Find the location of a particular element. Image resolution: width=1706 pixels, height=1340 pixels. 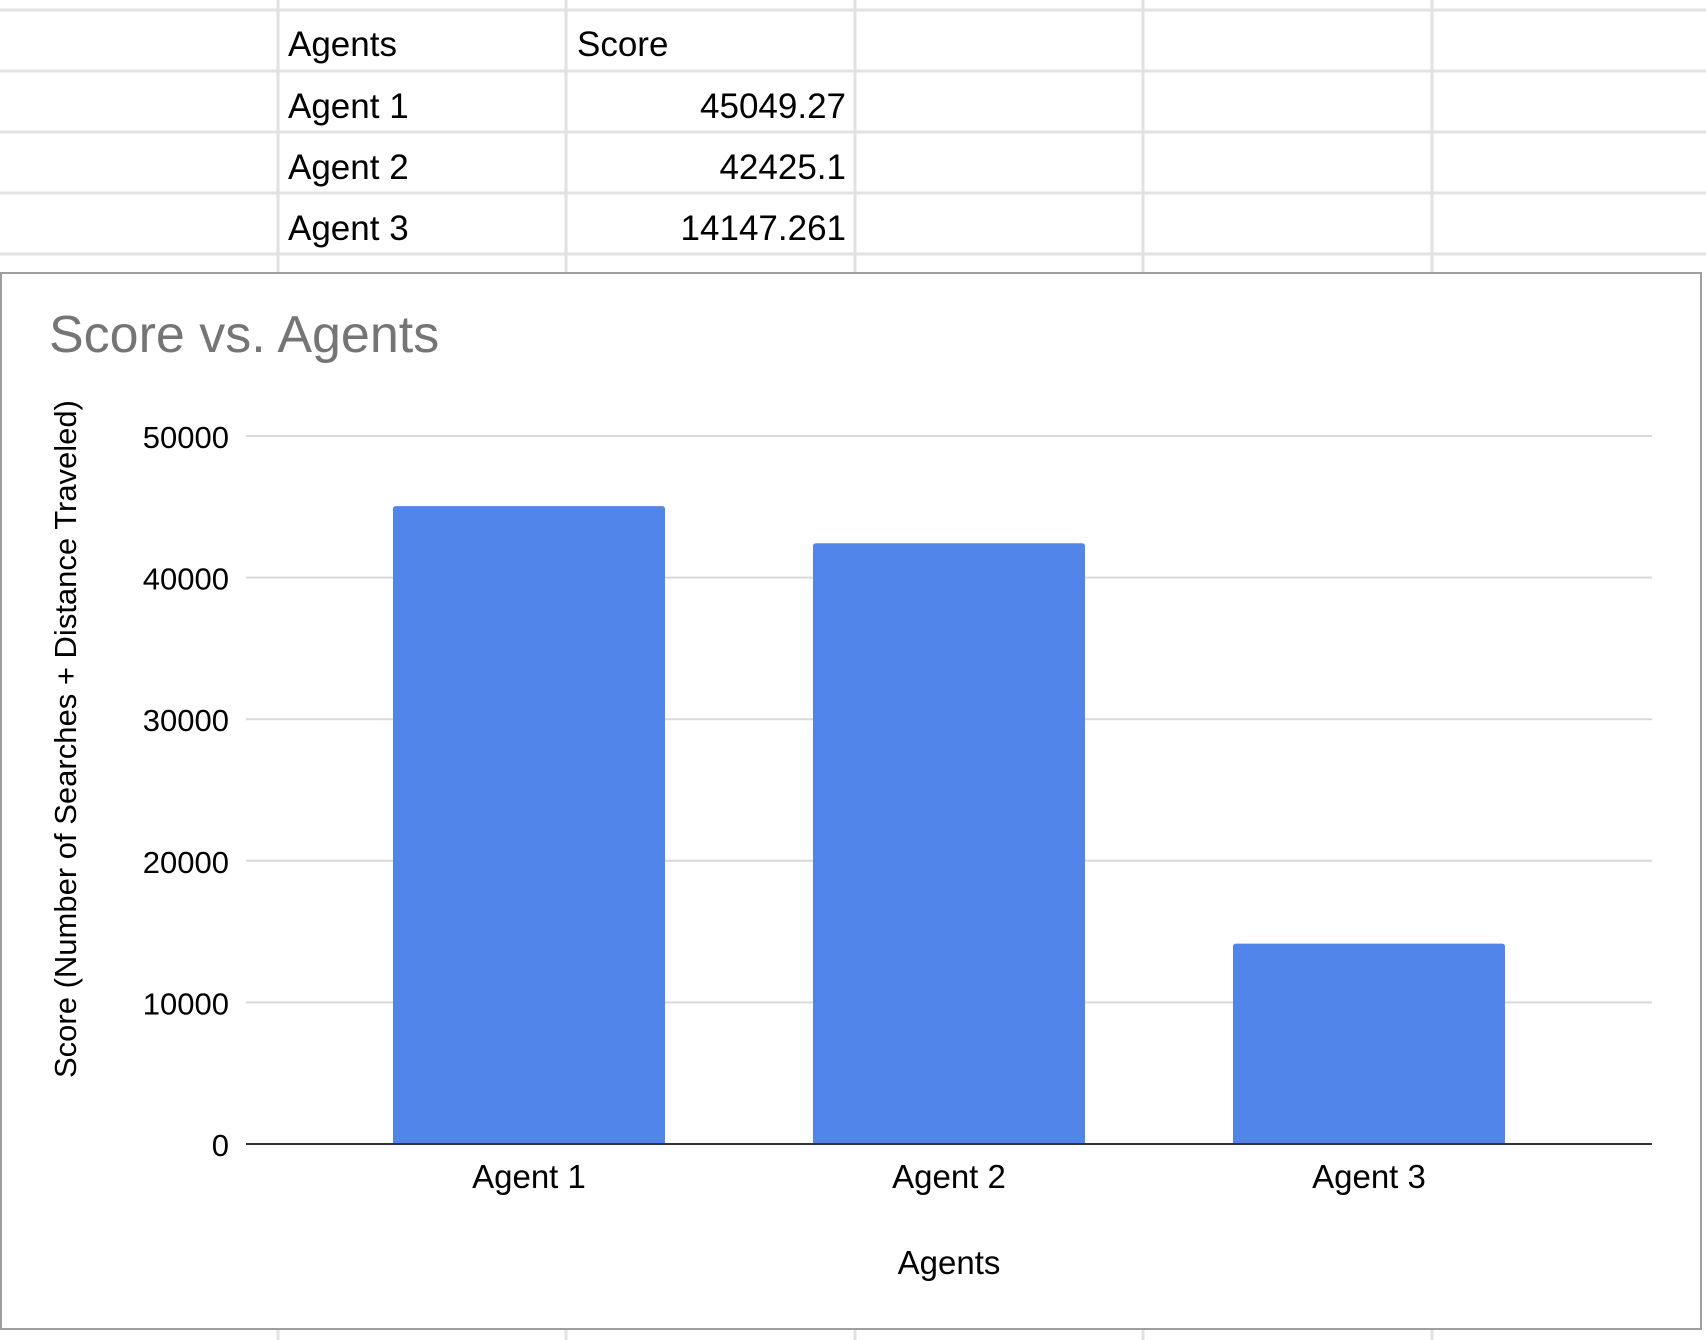

header-cell: Score is located at coordinates (622, 44).